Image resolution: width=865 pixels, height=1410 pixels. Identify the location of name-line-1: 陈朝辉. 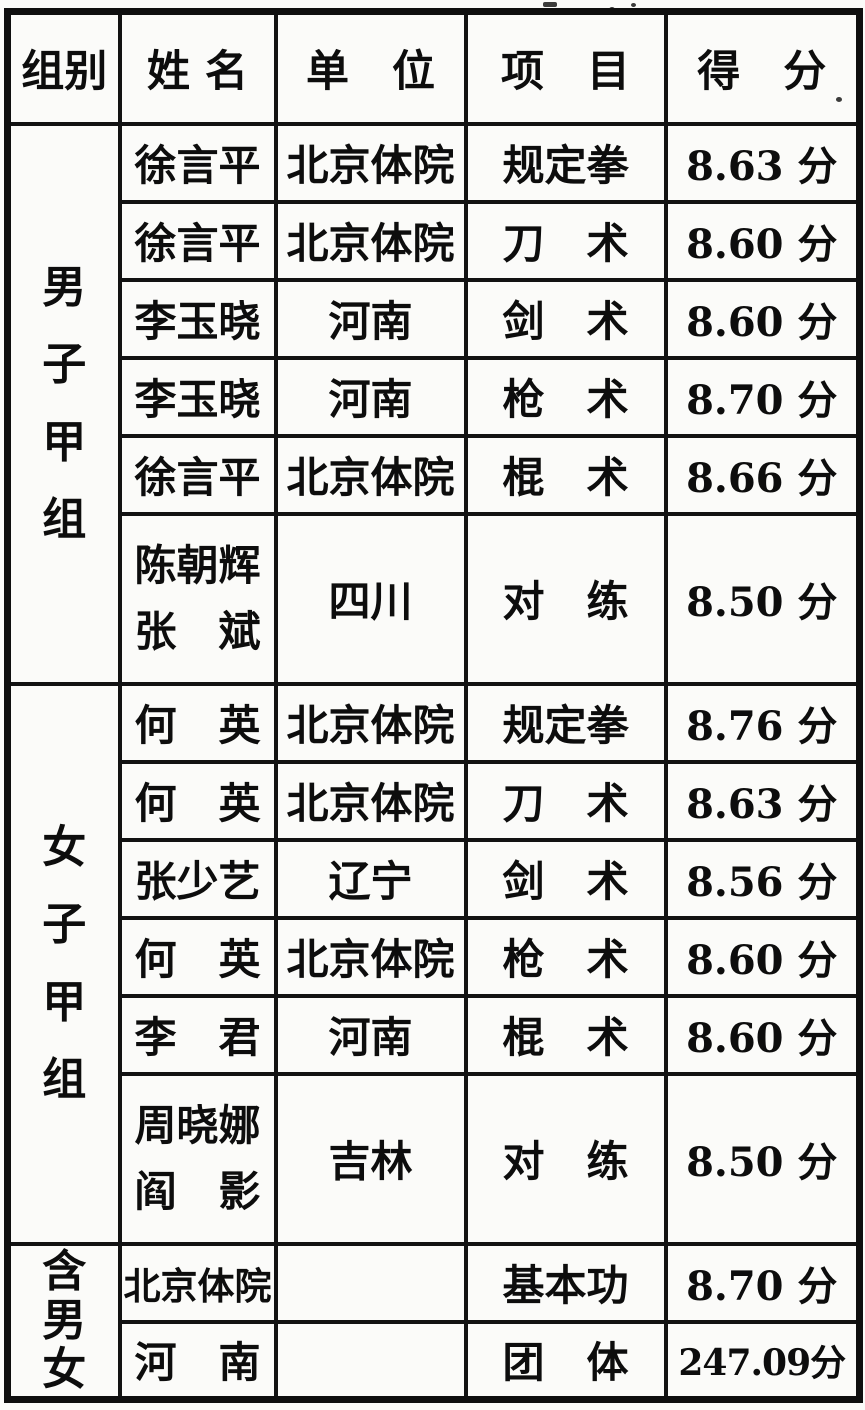
(197, 566).